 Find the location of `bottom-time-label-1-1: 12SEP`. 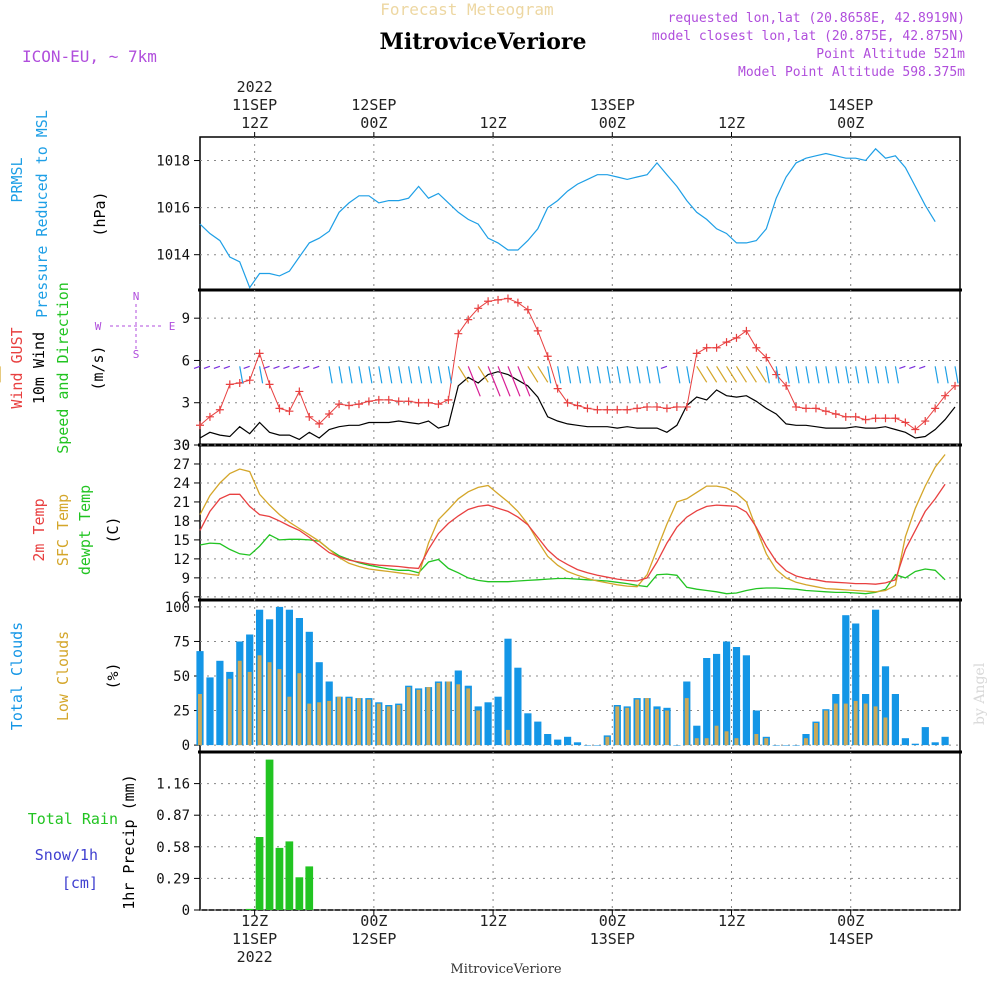

bottom-time-label-1-1: 12SEP is located at coordinates (373, 939).